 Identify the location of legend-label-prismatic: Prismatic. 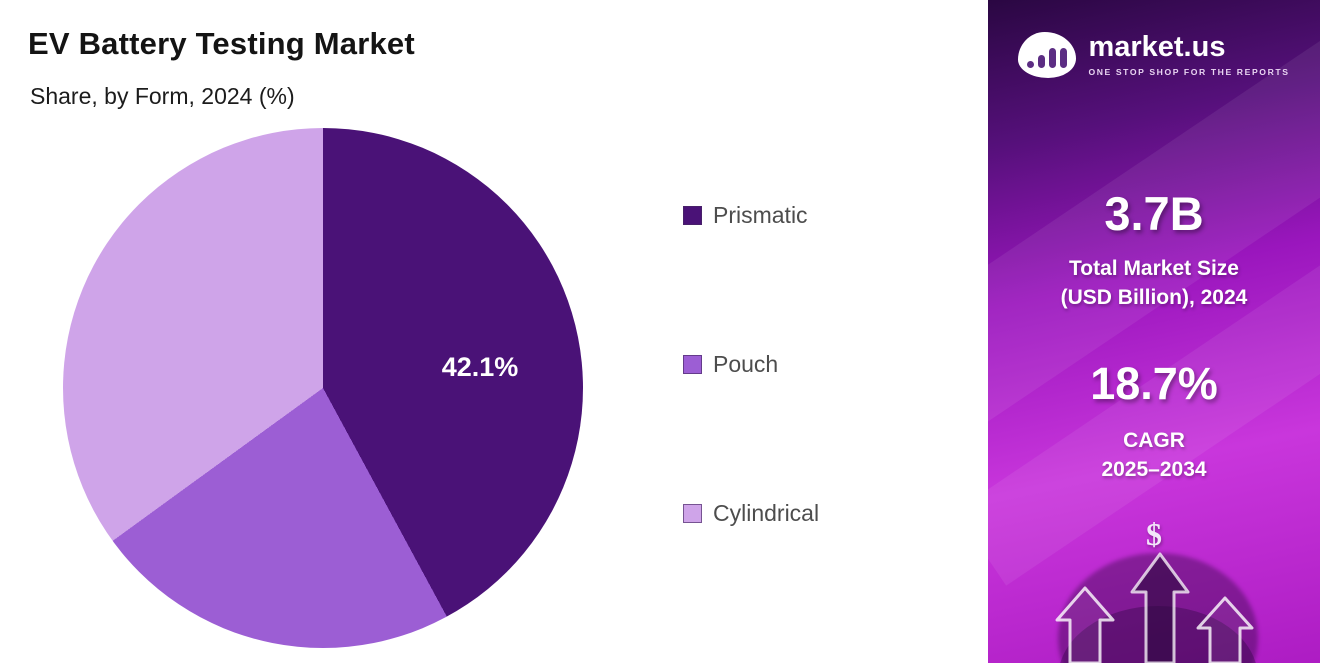
(760, 214).